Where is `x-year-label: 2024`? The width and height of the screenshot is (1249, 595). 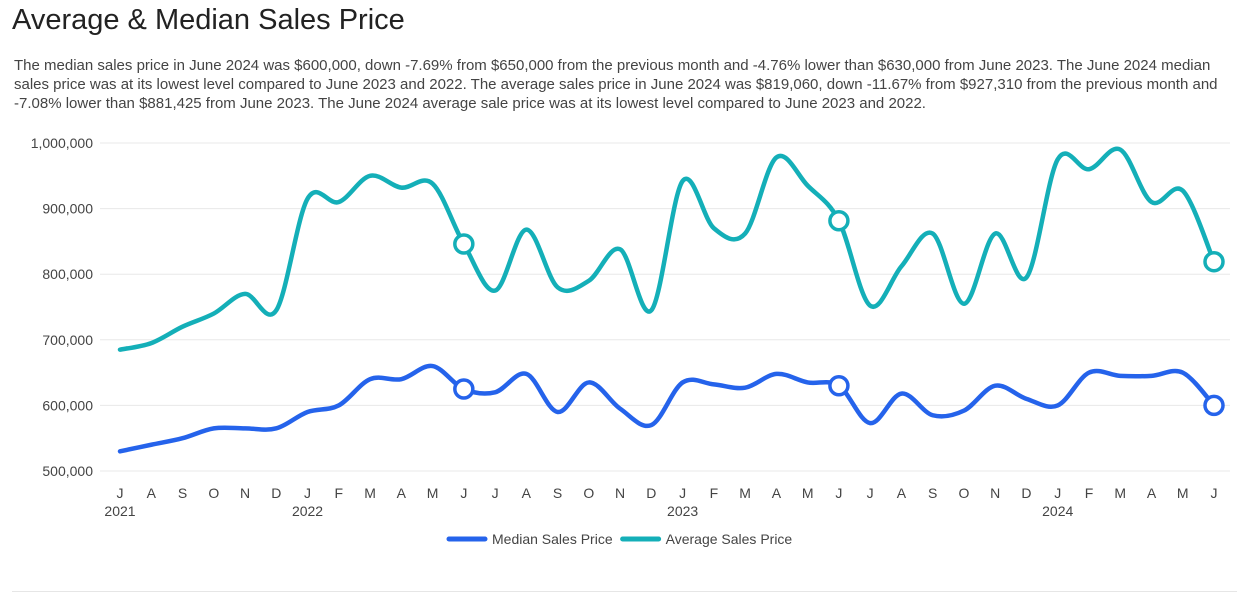
x-year-label: 2024 is located at coordinates (1057, 511).